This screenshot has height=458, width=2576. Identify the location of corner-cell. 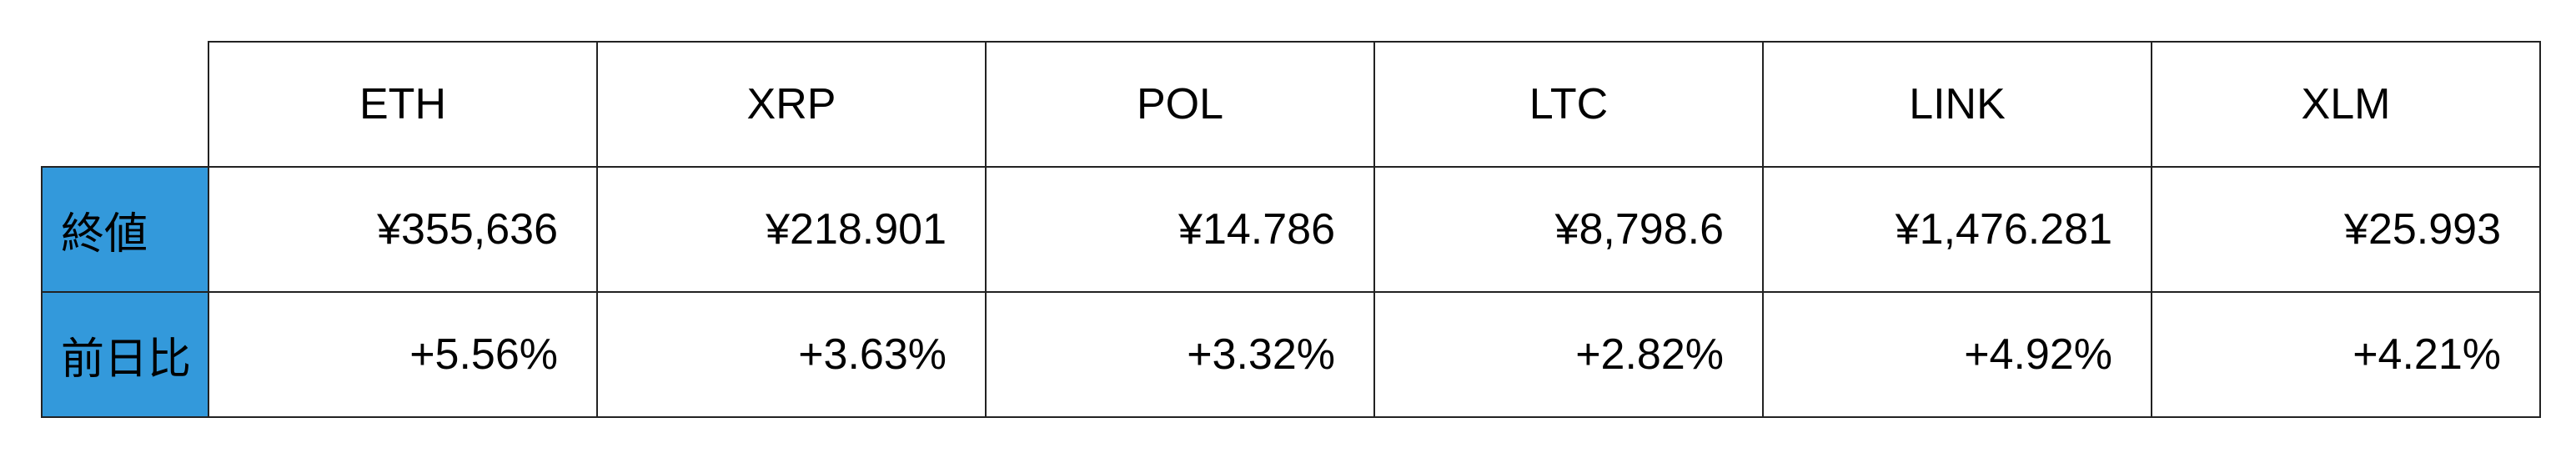
(125, 105).